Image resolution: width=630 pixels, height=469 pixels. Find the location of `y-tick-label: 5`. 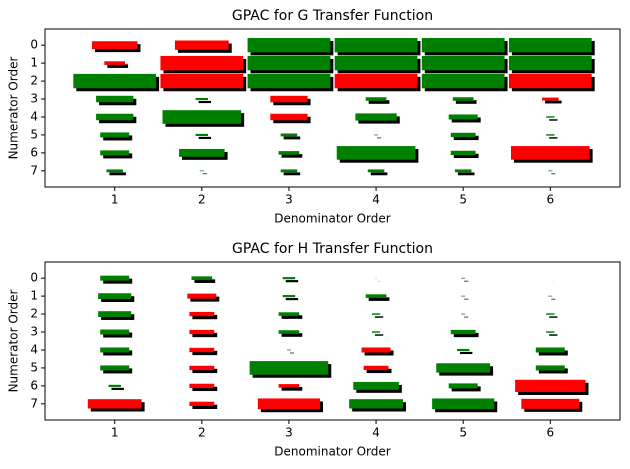

y-tick-label: 5 is located at coordinates (34, 134).